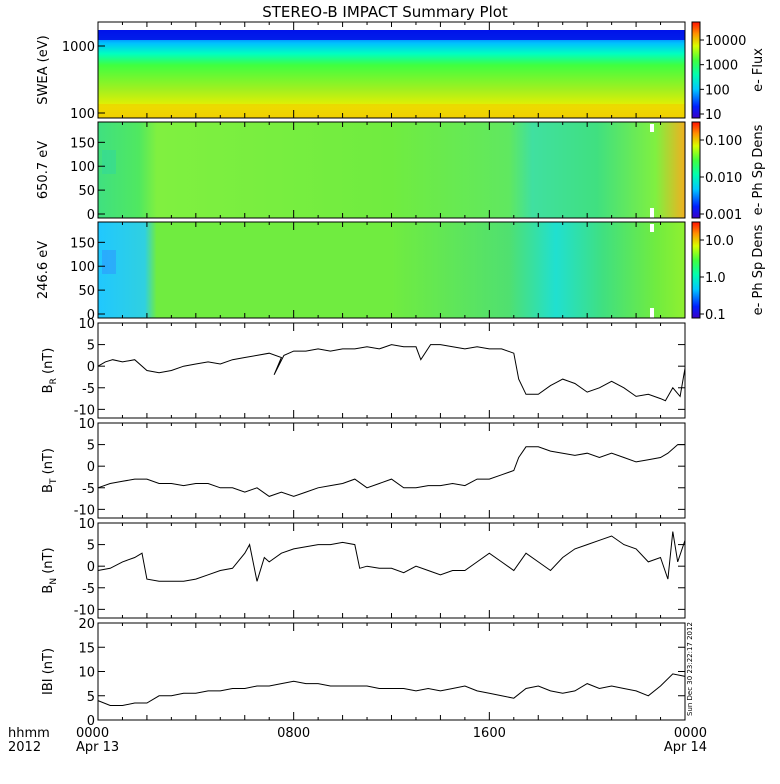  Describe the element at coordinates (43, 69) in the screenshot. I see `panel-ylabel: SWEA (eV)` at that location.